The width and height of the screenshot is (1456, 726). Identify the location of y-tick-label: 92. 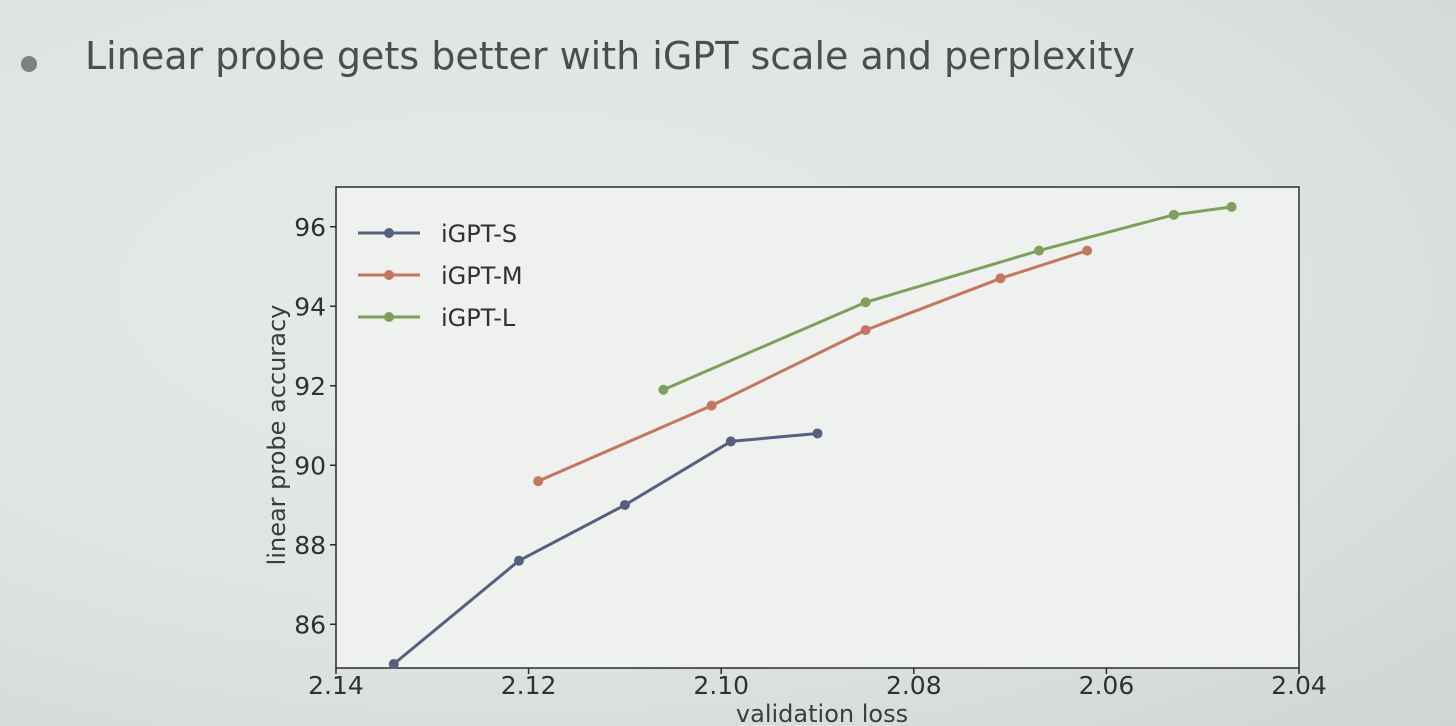
(310, 386).